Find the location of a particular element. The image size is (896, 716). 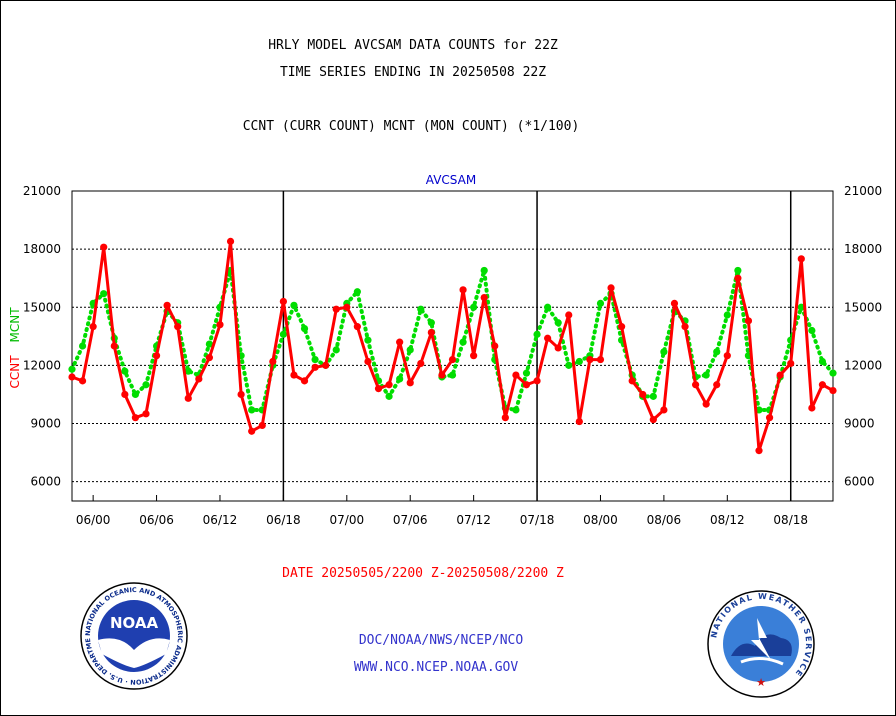

date-range-label: DATE 20250505/2200 Z-20250508/2200 Z is located at coordinates (423, 573).